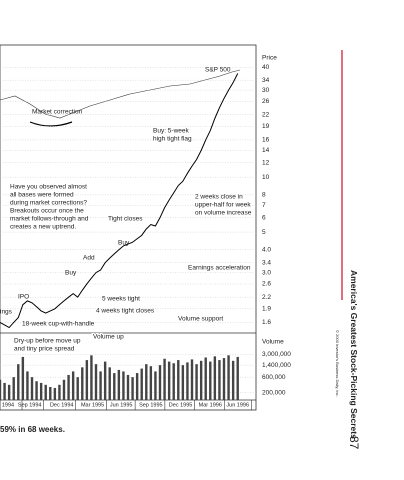 The image size is (404, 480). Describe the element at coordinates (48, 203) in the screenshot. I see `annotation: during market corrections?` at that location.